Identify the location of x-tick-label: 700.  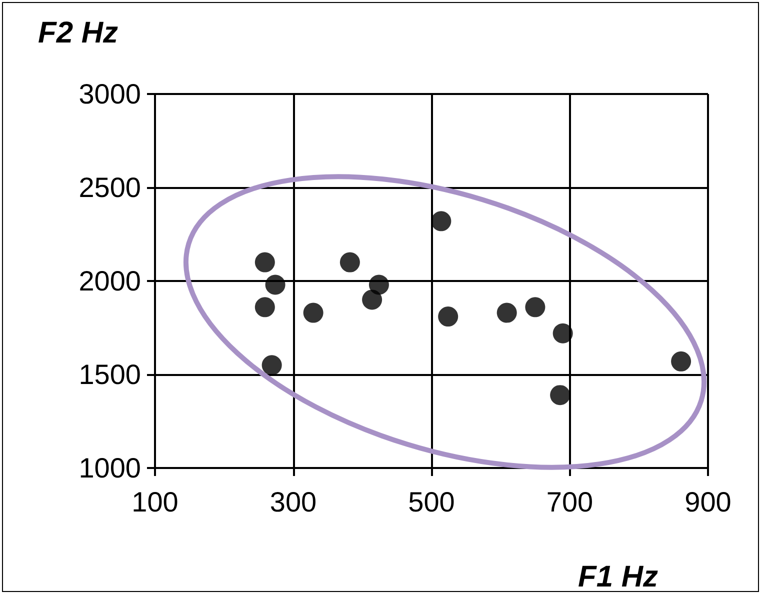
(570, 502).